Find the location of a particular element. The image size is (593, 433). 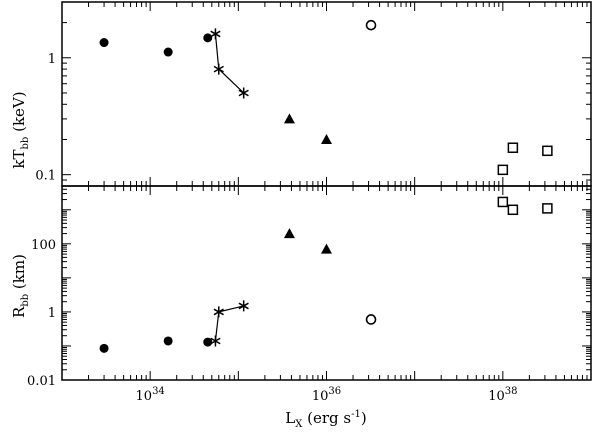

series-line is located at coordinates (229, 63).